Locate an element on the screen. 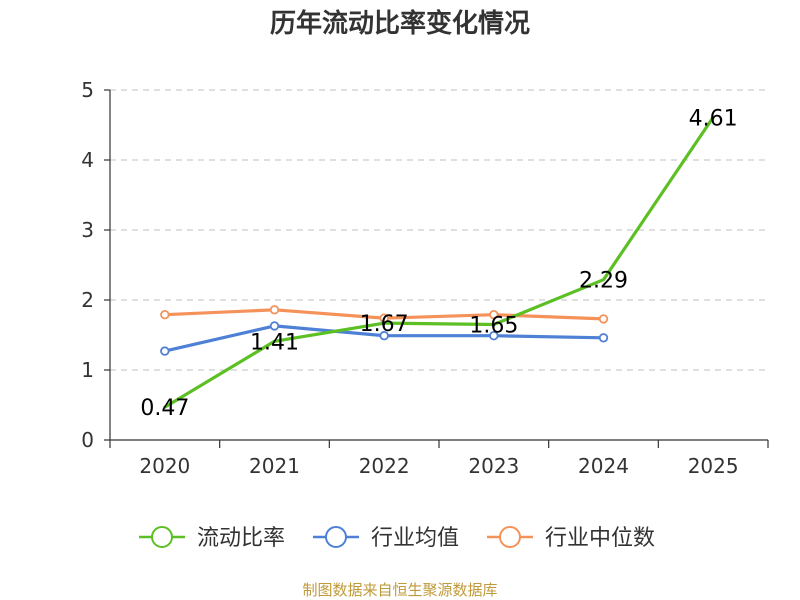 This screenshot has height=600, width=800. legend-label: 流动比率 is located at coordinates (241, 538).